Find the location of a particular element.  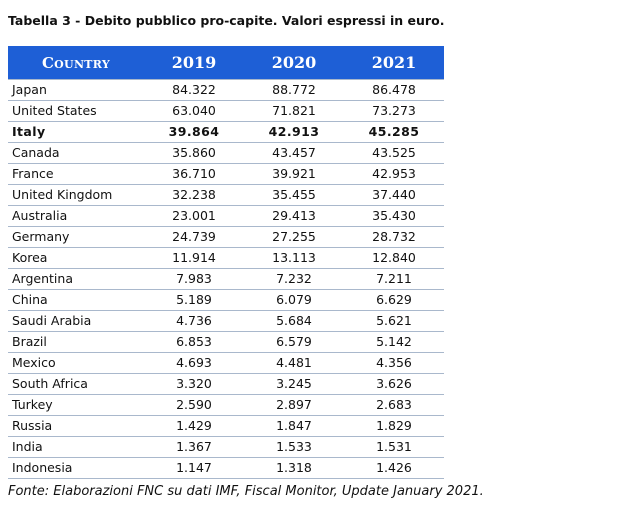

value-cell-2019: 7.983 is located at coordinates (194, 279).